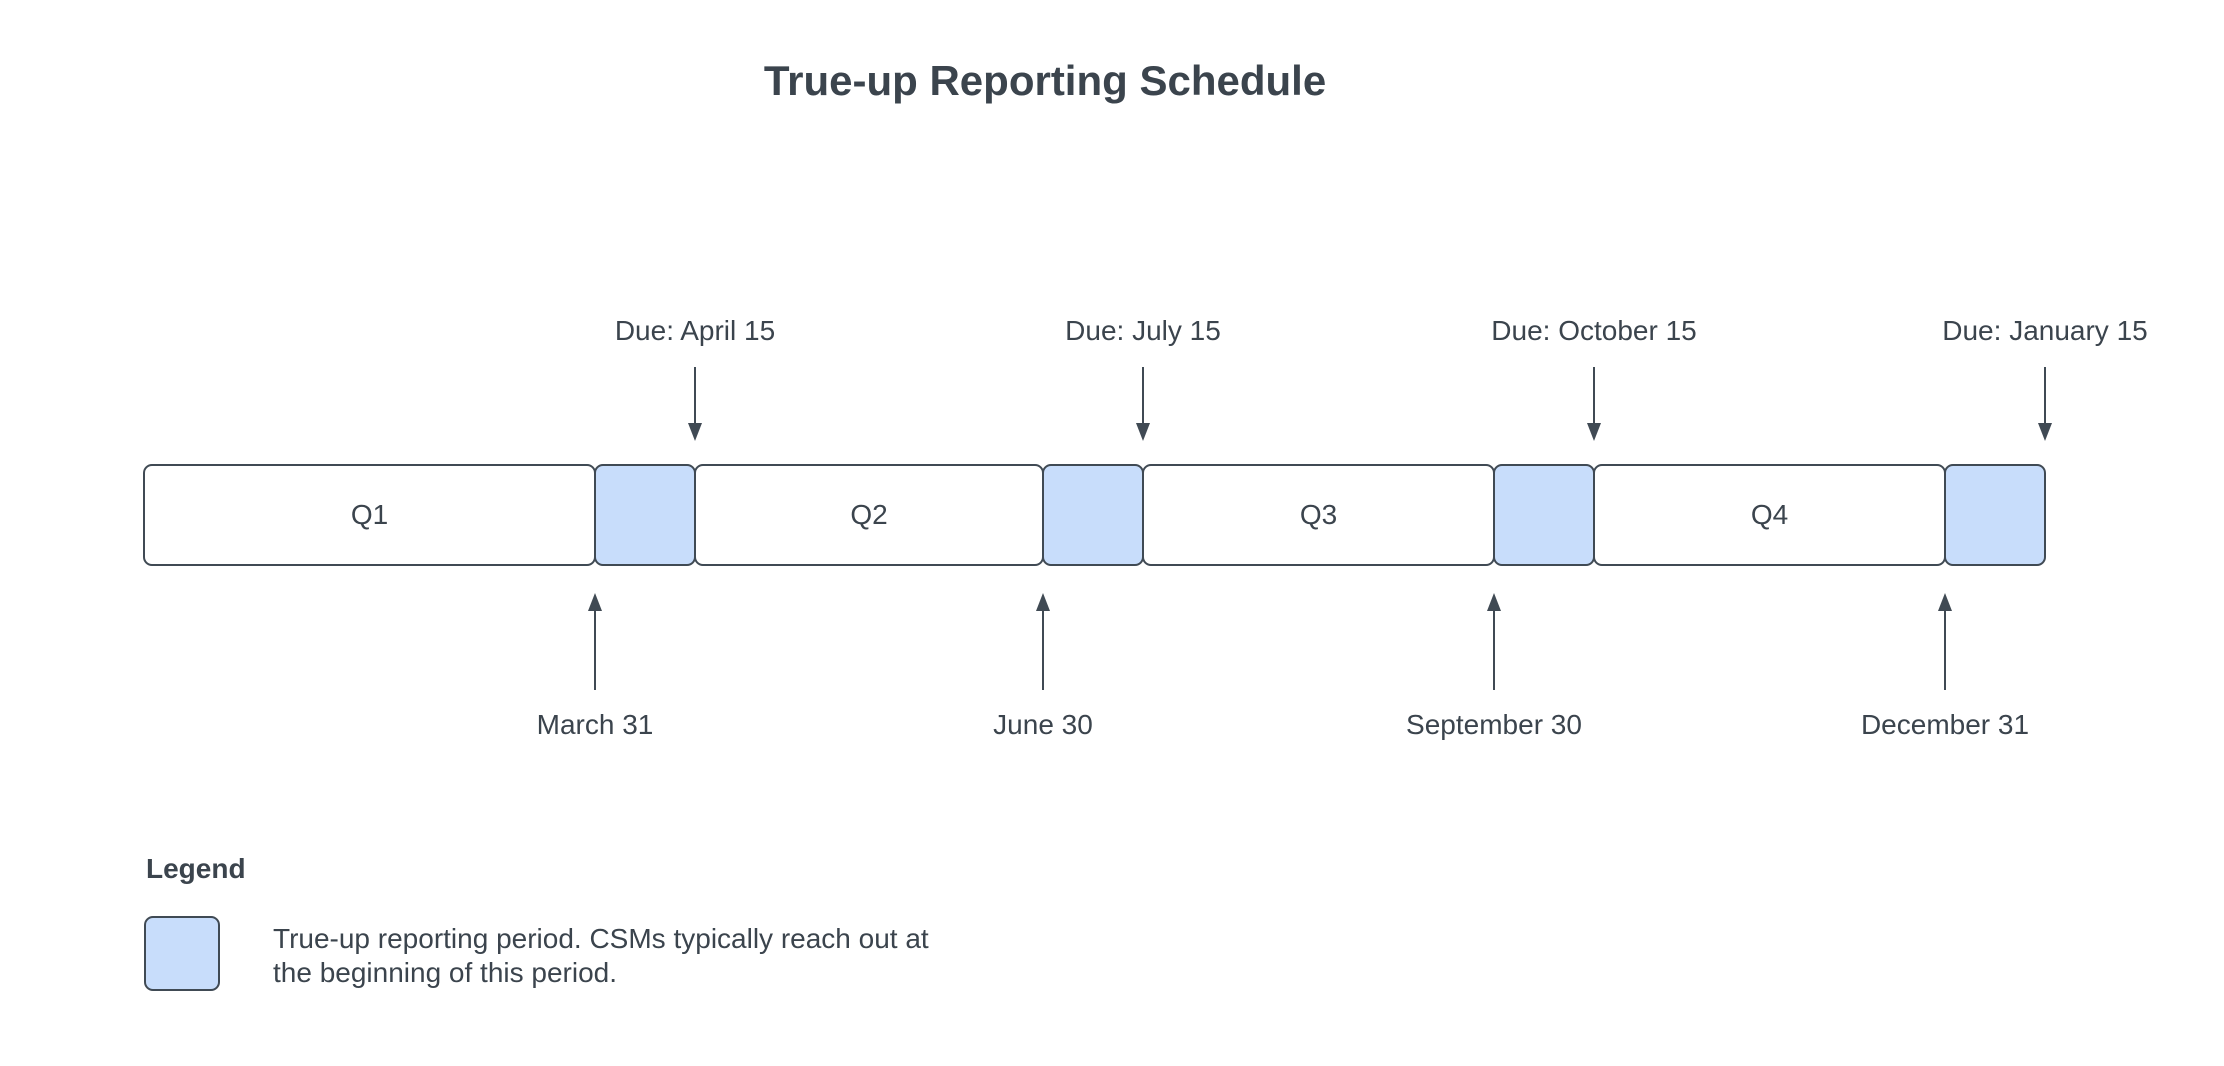 Image resolution: width=2224 pixels, height=1066 pixels. I want to click on quarter-label: Q4, so click(1769, 514).